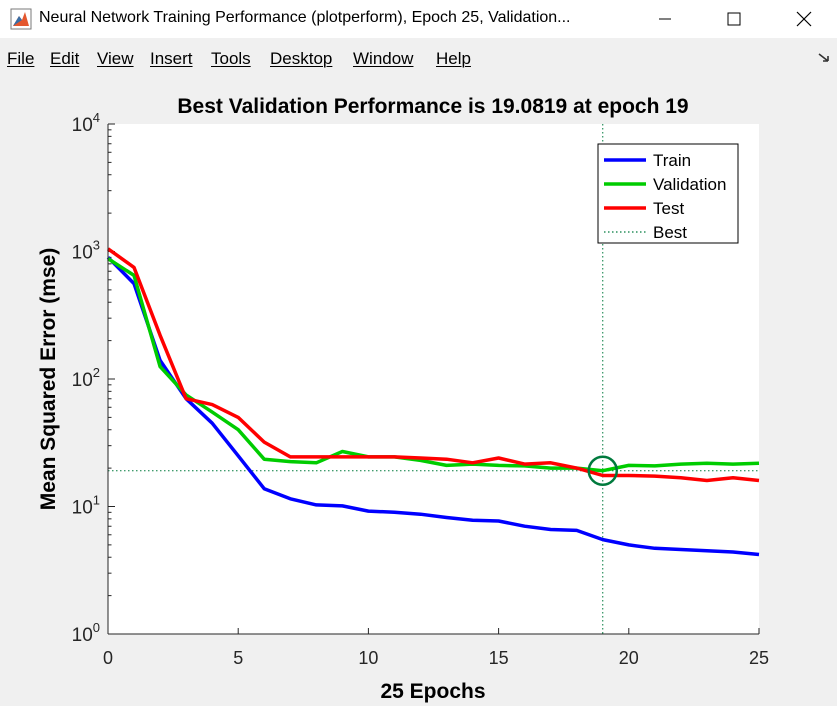 Image resolution: width=837 pixels, height=706 pixels. I want to click on menu-tools: Tools, so click(231, 58).